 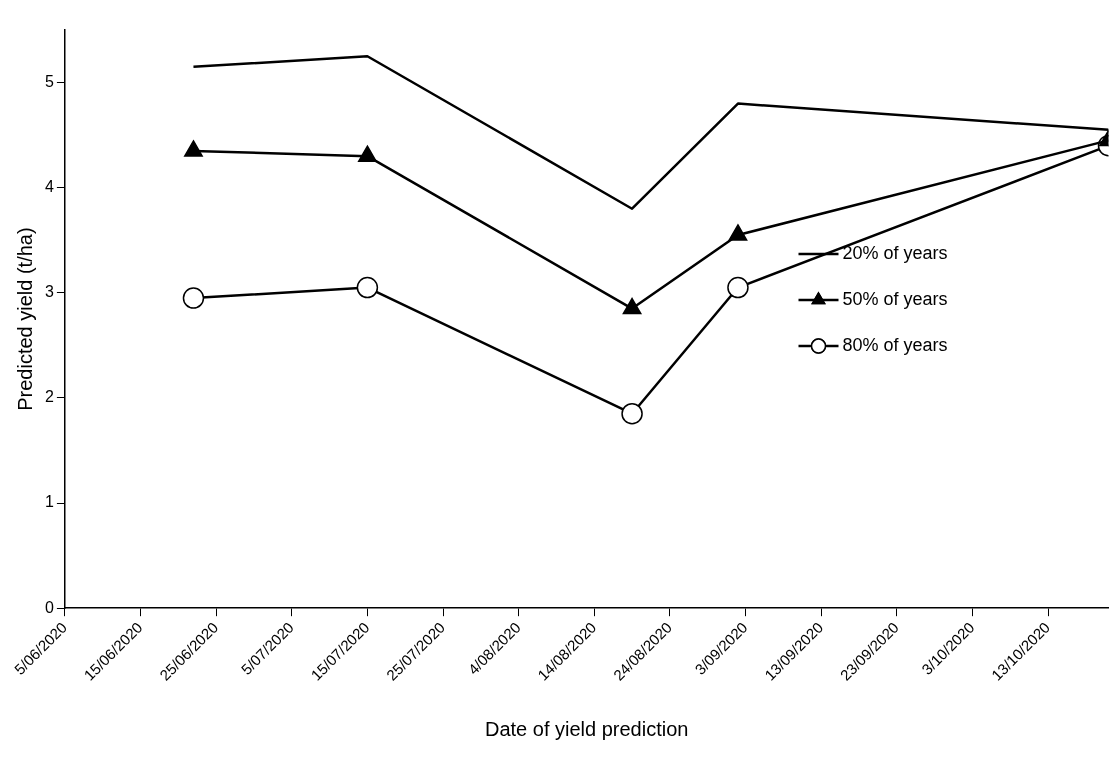 I want to click on legend-label: 20% of years, so click(x=895, y=253).